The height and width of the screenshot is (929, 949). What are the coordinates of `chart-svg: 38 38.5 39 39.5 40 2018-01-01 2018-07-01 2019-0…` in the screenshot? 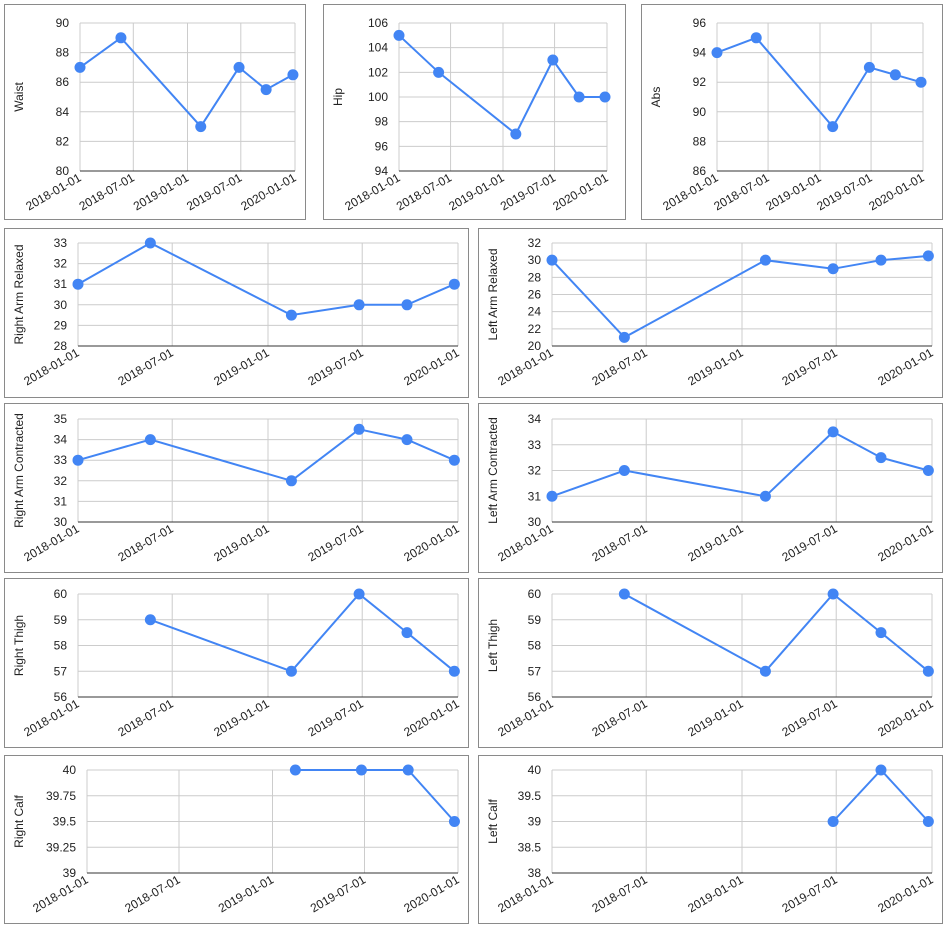 It's located at (711, 839).